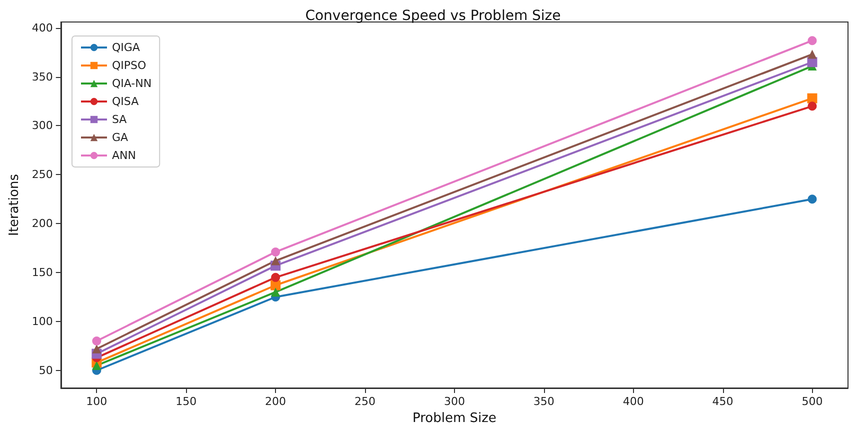 This screenshot has height=430, width=866. Describe the element at coordinates (42, 273) in the screenshot. I see `y-tick-label: 150` at that location.